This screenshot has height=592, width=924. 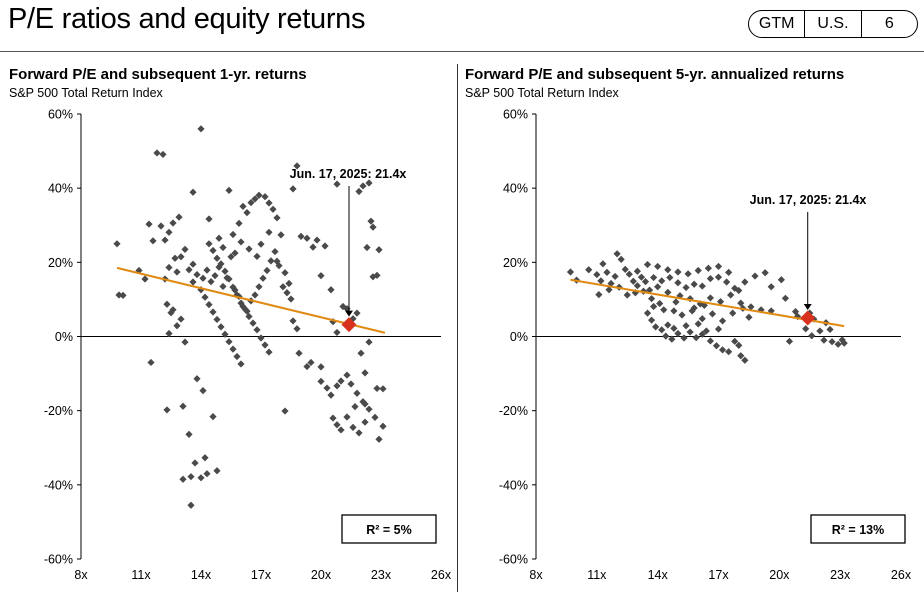 I want to click on right-x-tick-label: 8x, so click(x=536, y=575).